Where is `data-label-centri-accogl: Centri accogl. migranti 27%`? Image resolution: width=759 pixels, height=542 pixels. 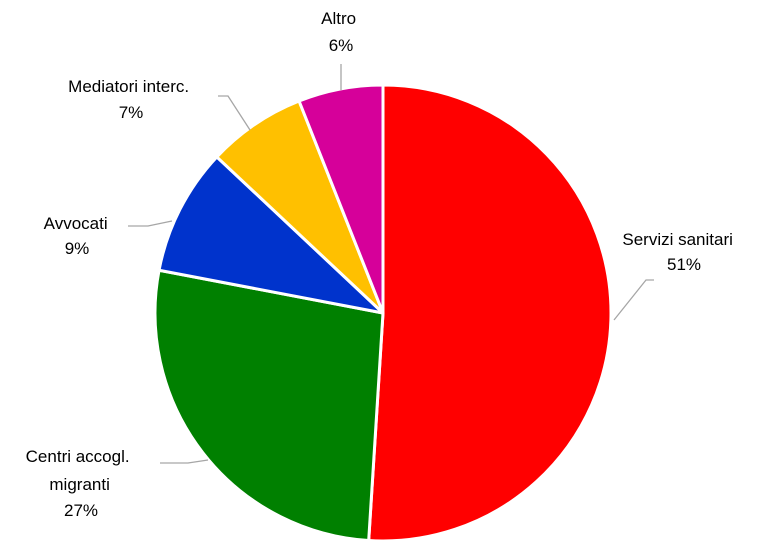
data-label-centri-accogl: Centri accogl. migranti 27% is located at coordinates (80, 483).